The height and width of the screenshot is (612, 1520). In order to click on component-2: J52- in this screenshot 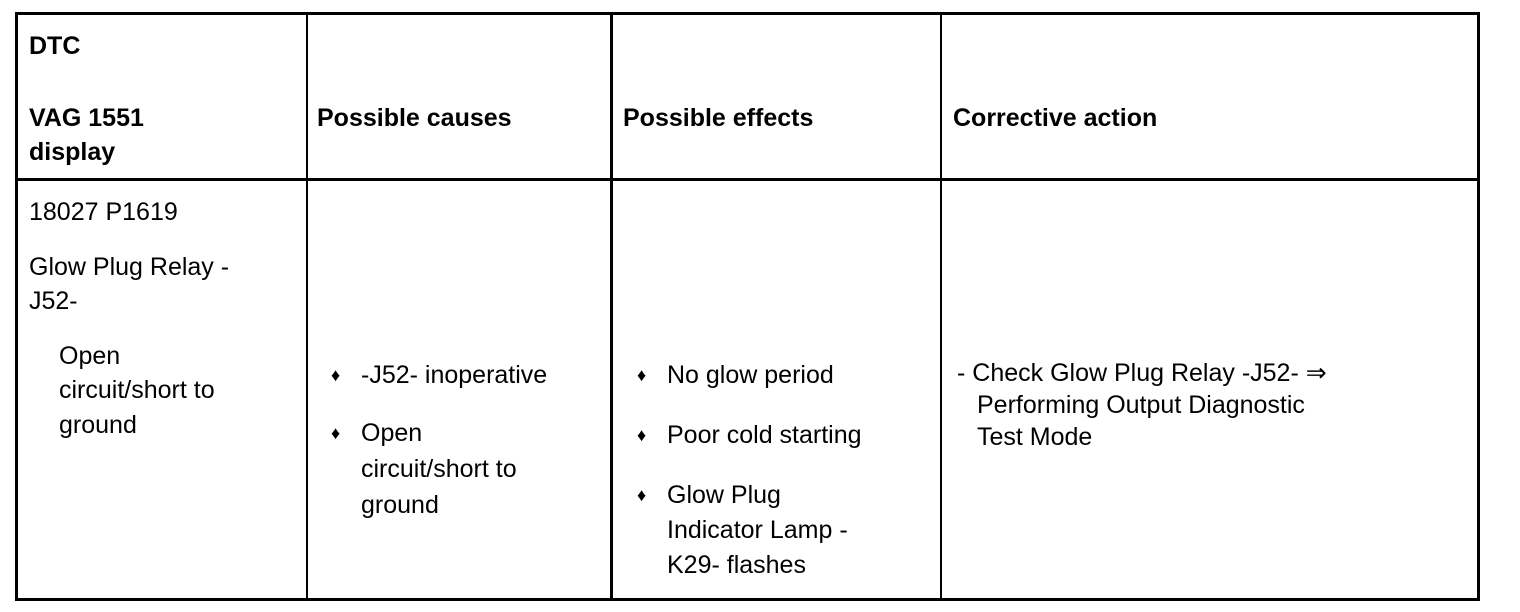, I will do `click(53, 301)`.